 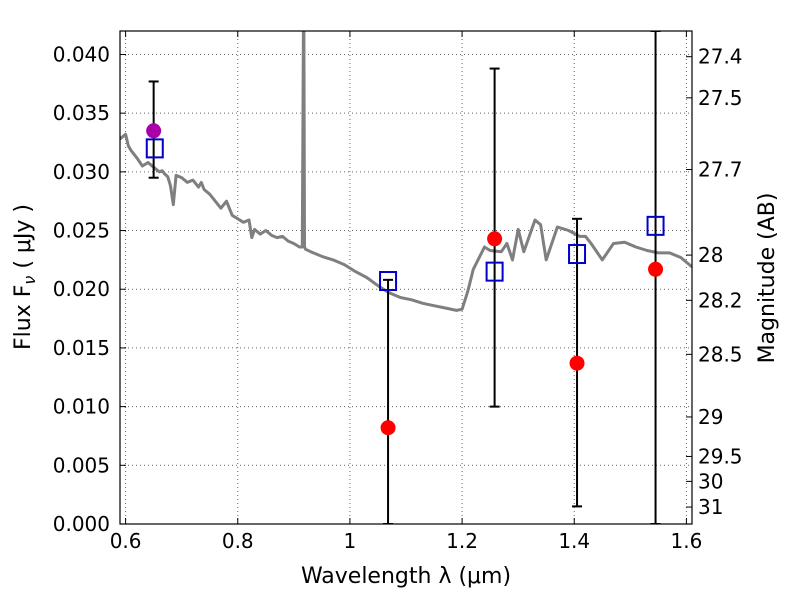 I want to click on y-axis-label: Flux Fν ( μJy ), so click(x=25, y=277).